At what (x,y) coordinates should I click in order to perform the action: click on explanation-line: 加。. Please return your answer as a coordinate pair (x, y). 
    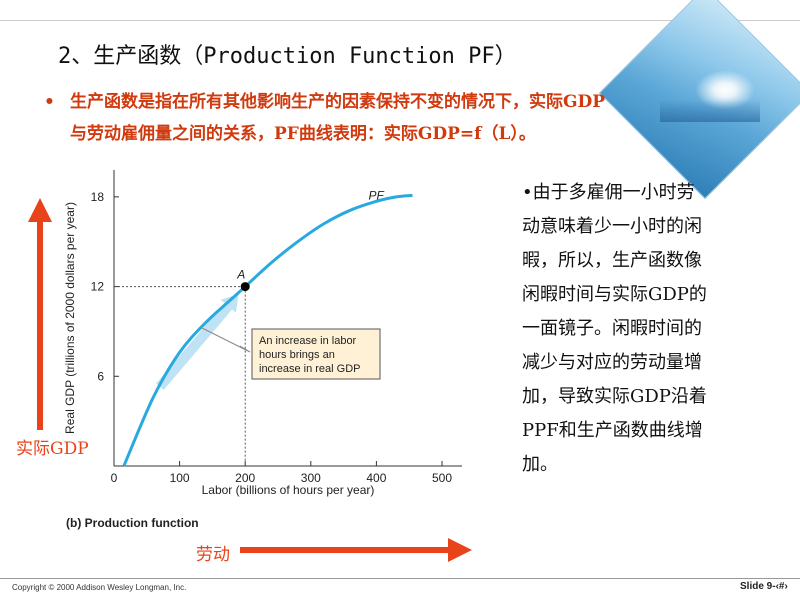
    Looking at the image, I should click on (540, 464).